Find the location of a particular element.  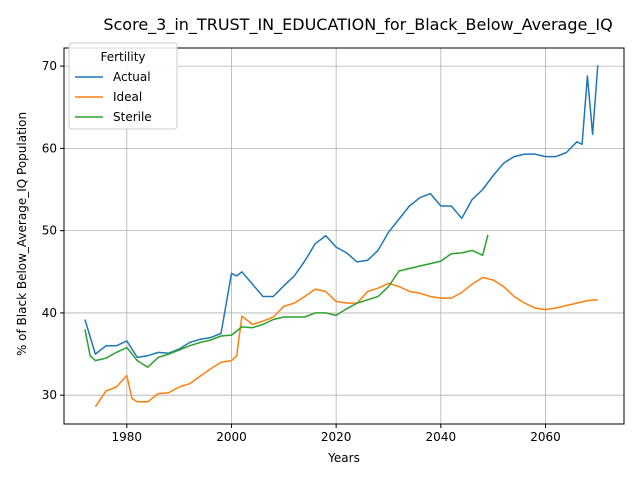

x-tick-label: 2000 is located at coordinates (231, 437).